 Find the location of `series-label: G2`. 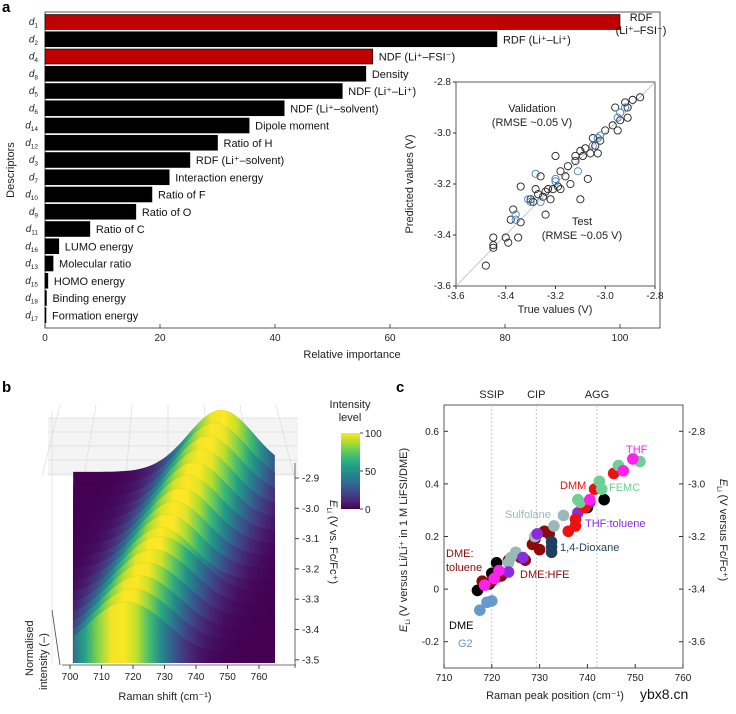

series-label: G2 is located at coordinates (465, 644).